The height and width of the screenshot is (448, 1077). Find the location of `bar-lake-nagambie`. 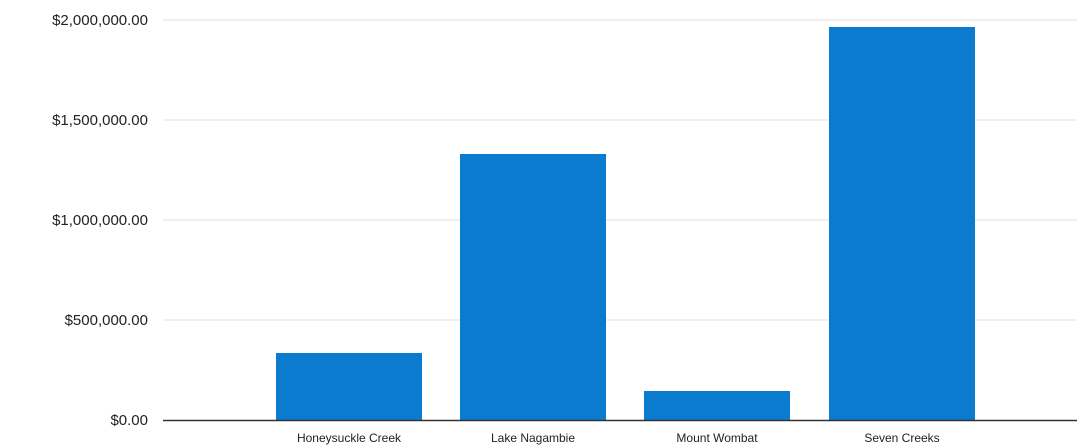

bar-lake-nagambie is located at coordinates (533, 287).